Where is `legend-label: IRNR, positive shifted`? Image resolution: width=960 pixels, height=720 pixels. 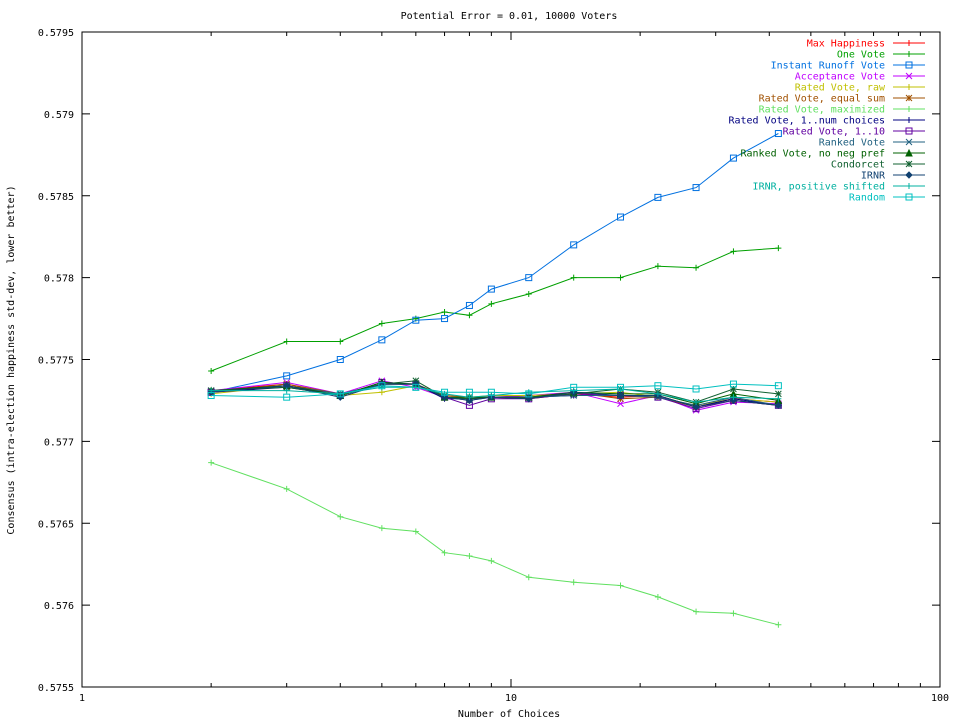
legend-label: IRNR, positive shifted is located at coordinates (819, 187).